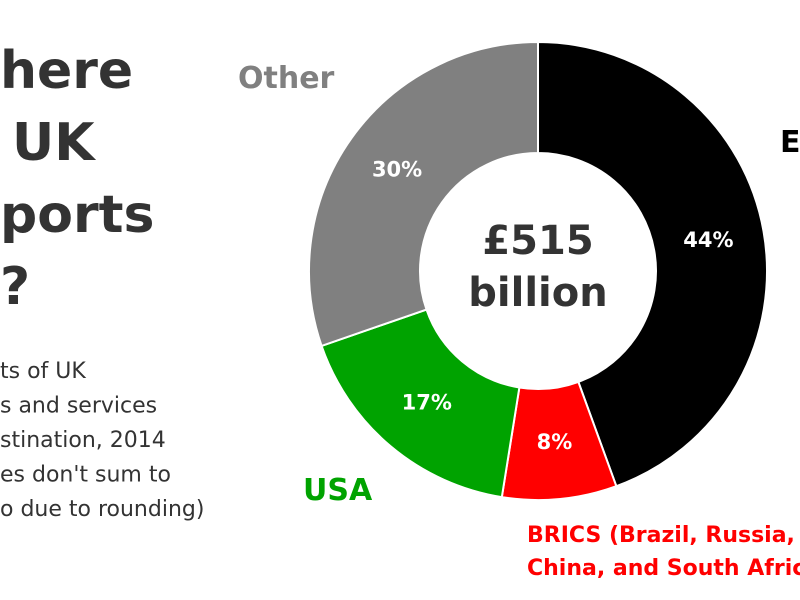 The height and width of the screenshot is (600, 800). I want to click on title-line: UK, so click(54, 143).